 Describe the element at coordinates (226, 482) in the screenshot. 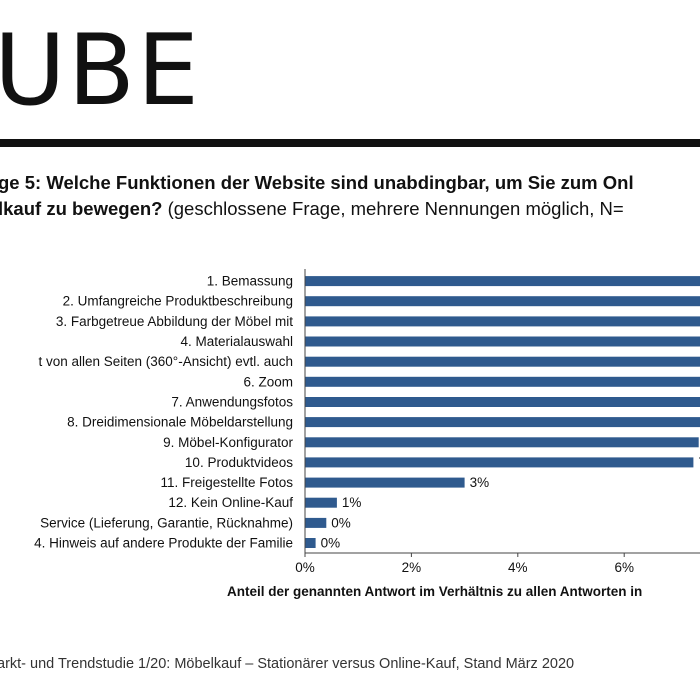

I see `category-label: 11. Freigestellte Fotos` at that location.